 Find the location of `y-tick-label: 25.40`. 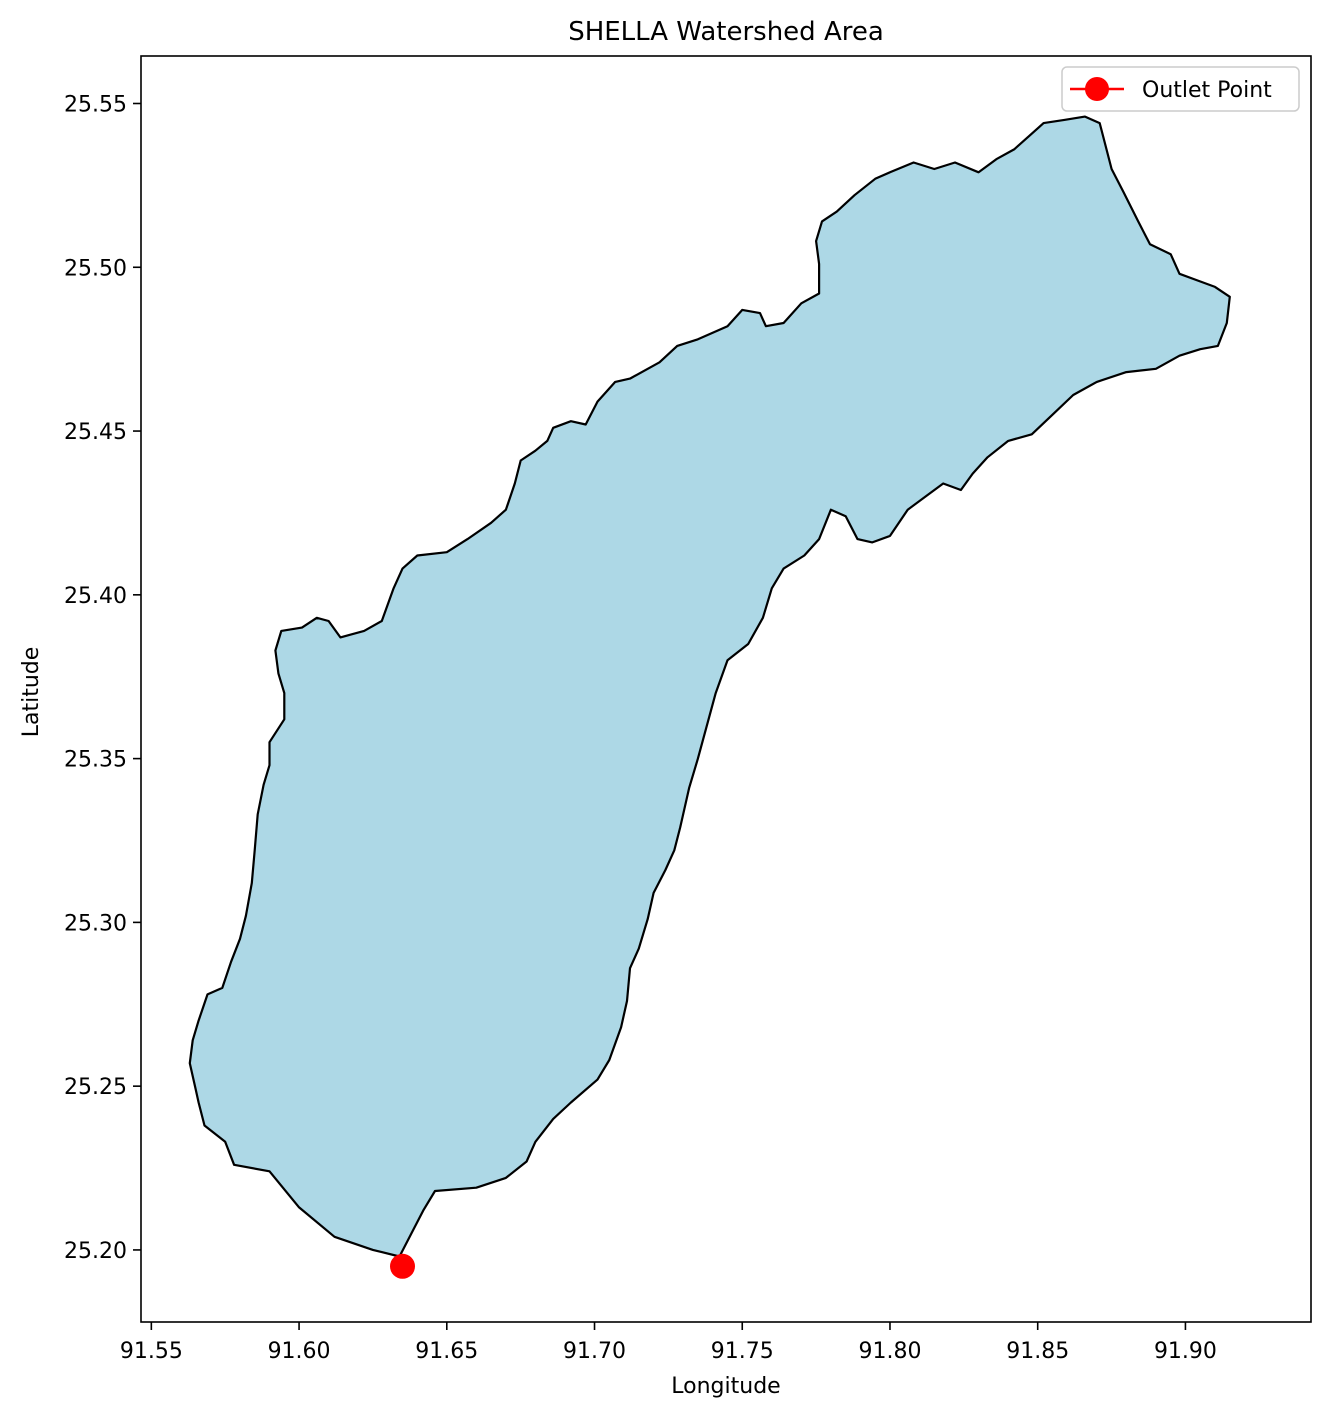

y-tick-label: 25.40 is located at coordinates (95, 596).